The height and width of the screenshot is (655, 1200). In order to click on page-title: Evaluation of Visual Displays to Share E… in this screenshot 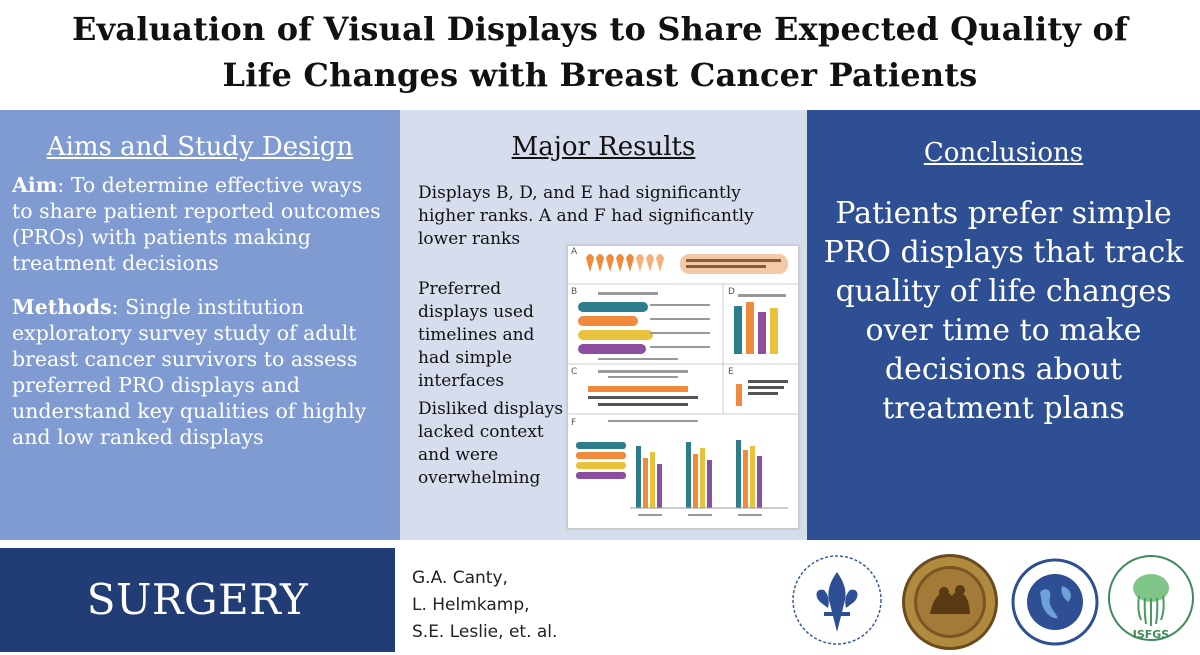, I will do `click(600, 49)`.